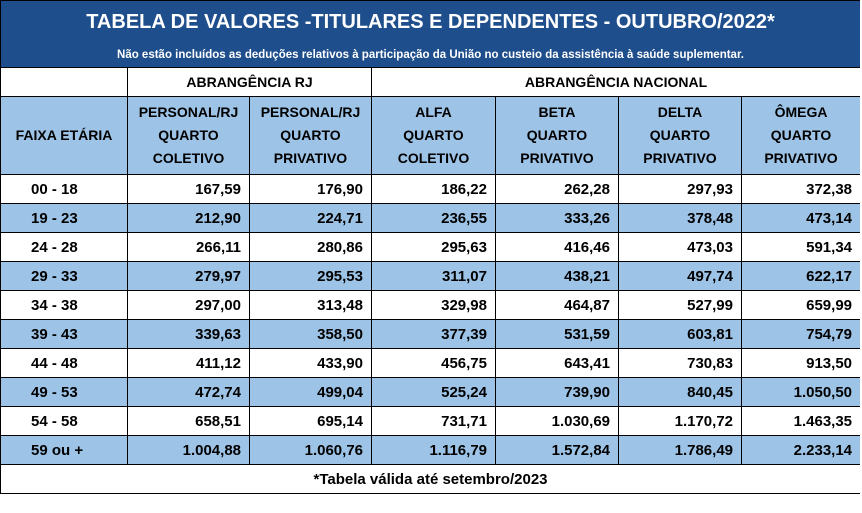  I want to click on column-header: PERSONAL/RJ QUARTO COLETIVO, so click(188, 135).